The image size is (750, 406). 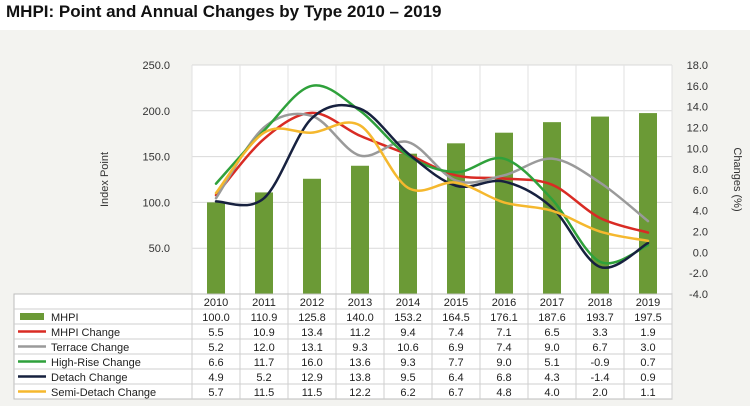 I want to click on legend-label: MHPI, so click(x=65, y=318).